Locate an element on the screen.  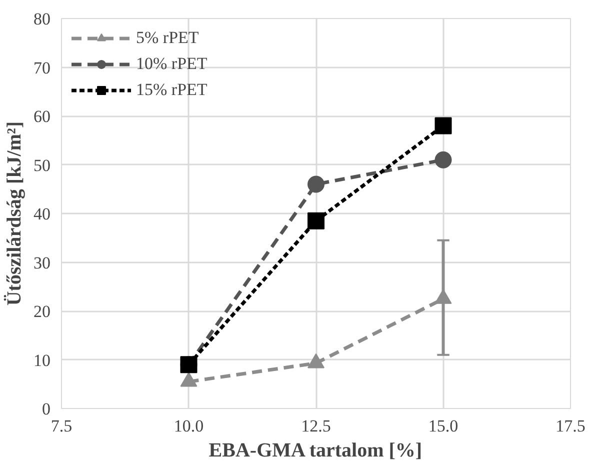
y-tick-label: 0 is located at coordinates (46, 409).